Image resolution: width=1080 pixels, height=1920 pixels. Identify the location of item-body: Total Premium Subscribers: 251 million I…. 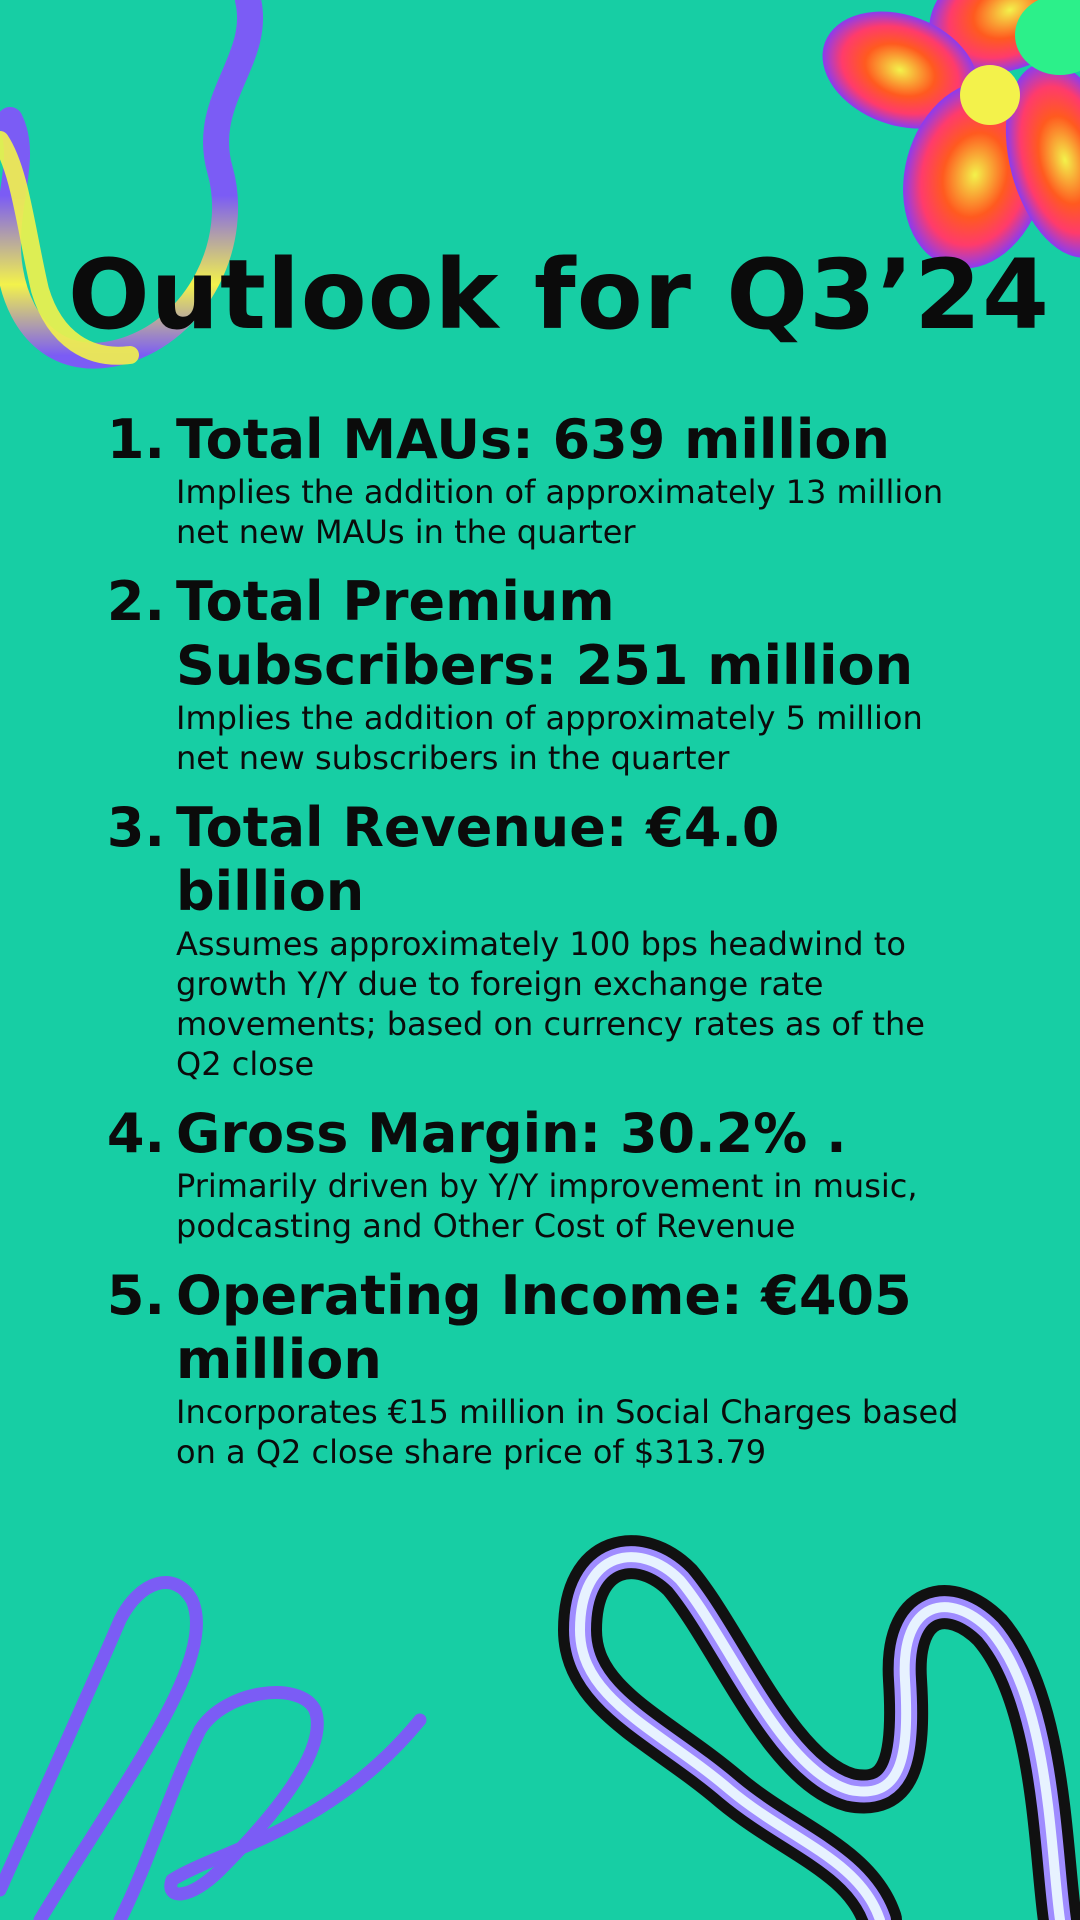
(578, 674).